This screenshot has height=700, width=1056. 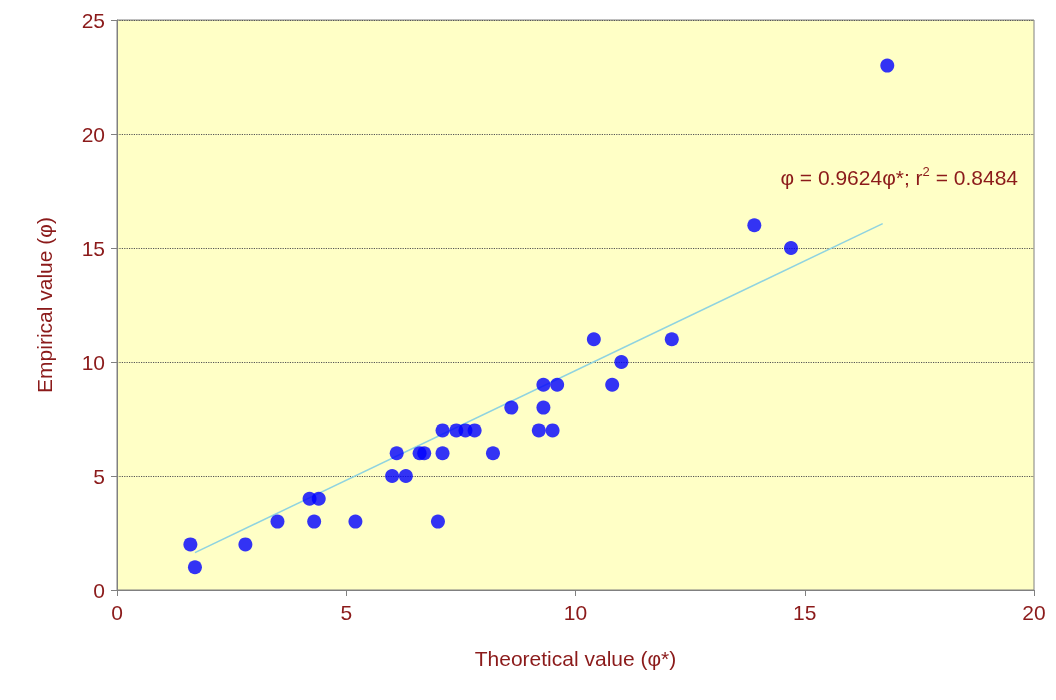 What do you see at coordinates (805, 612) in the screenshot?
I see `x-tick-label: 15` at bounding box center [805, 612].